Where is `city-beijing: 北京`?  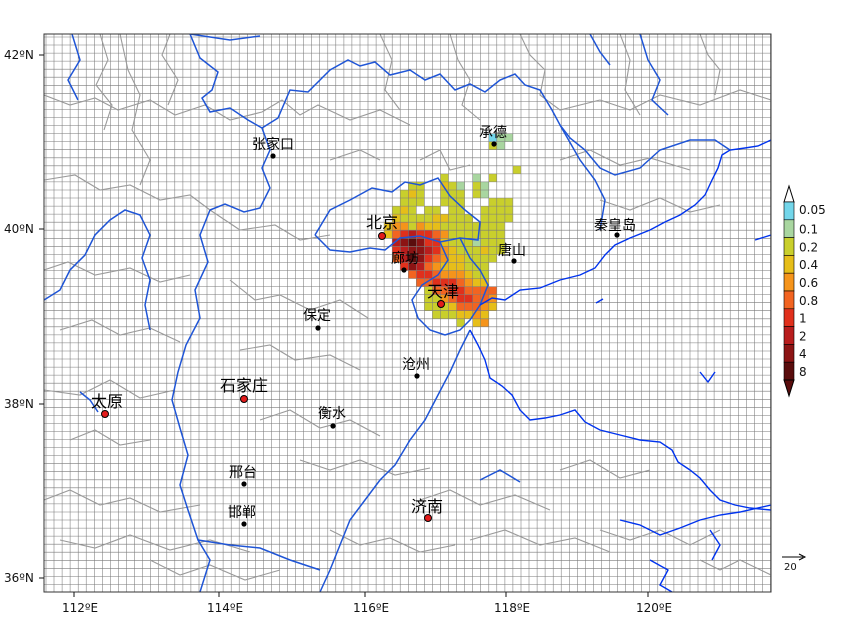 city-beijing: 北京 is located at coordinates (382, 226).